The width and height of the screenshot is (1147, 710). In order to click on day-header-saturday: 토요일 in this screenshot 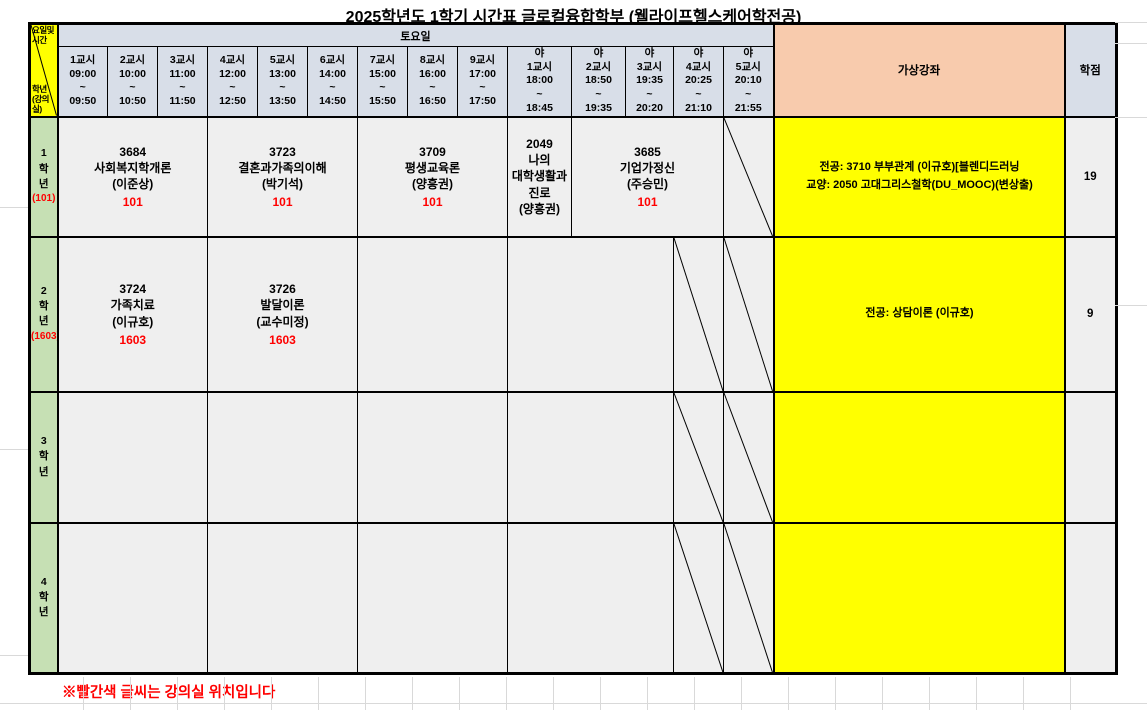, I will do `click(415, 35)`.